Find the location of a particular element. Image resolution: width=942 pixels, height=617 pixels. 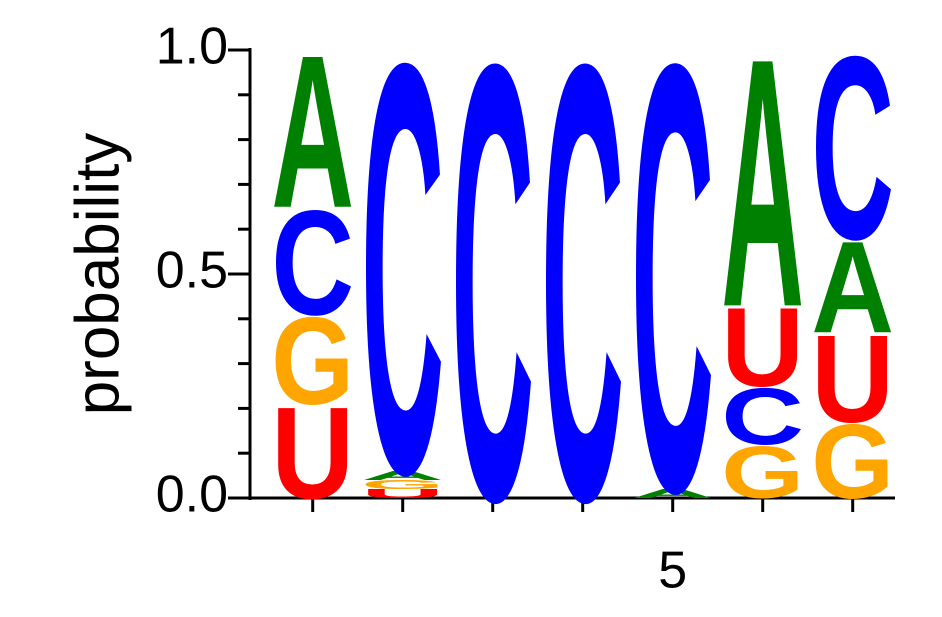

x-tick-label: 5 is located at coordinates (672, 571).